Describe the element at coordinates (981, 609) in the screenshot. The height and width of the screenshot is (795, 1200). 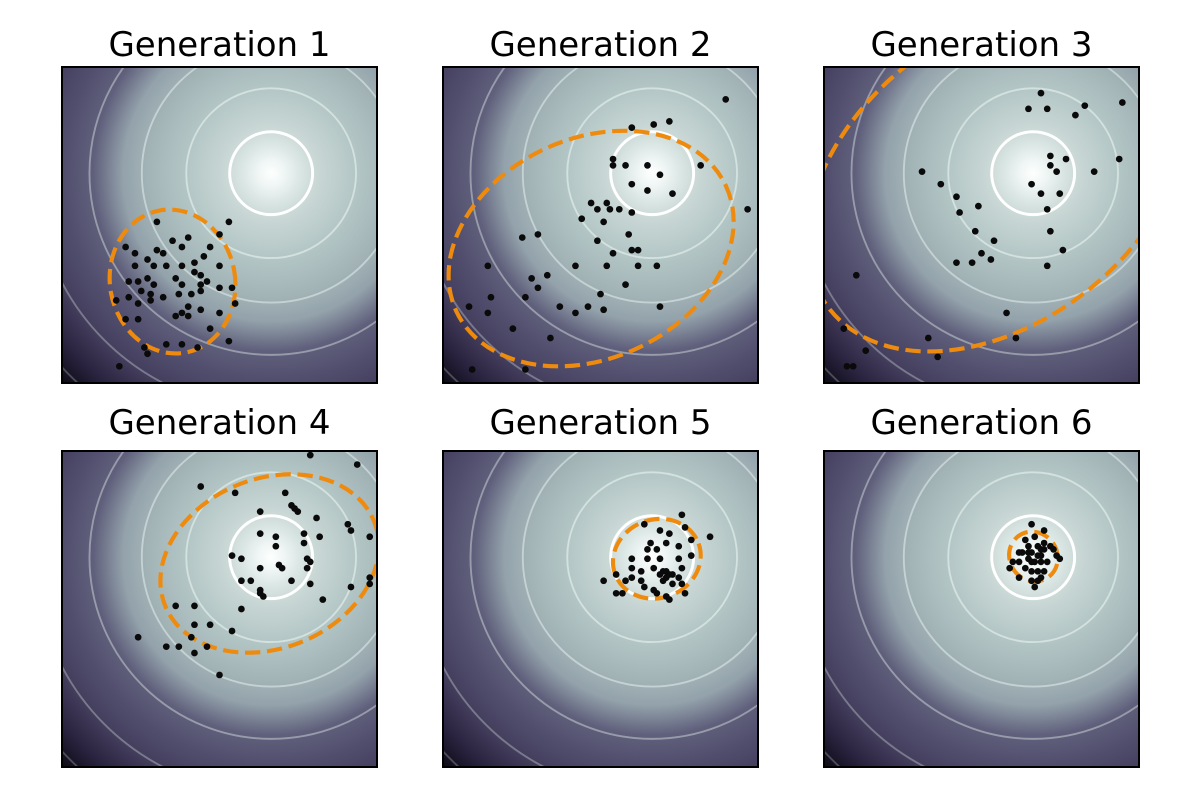
I see `subplot-6-plot` at that location.